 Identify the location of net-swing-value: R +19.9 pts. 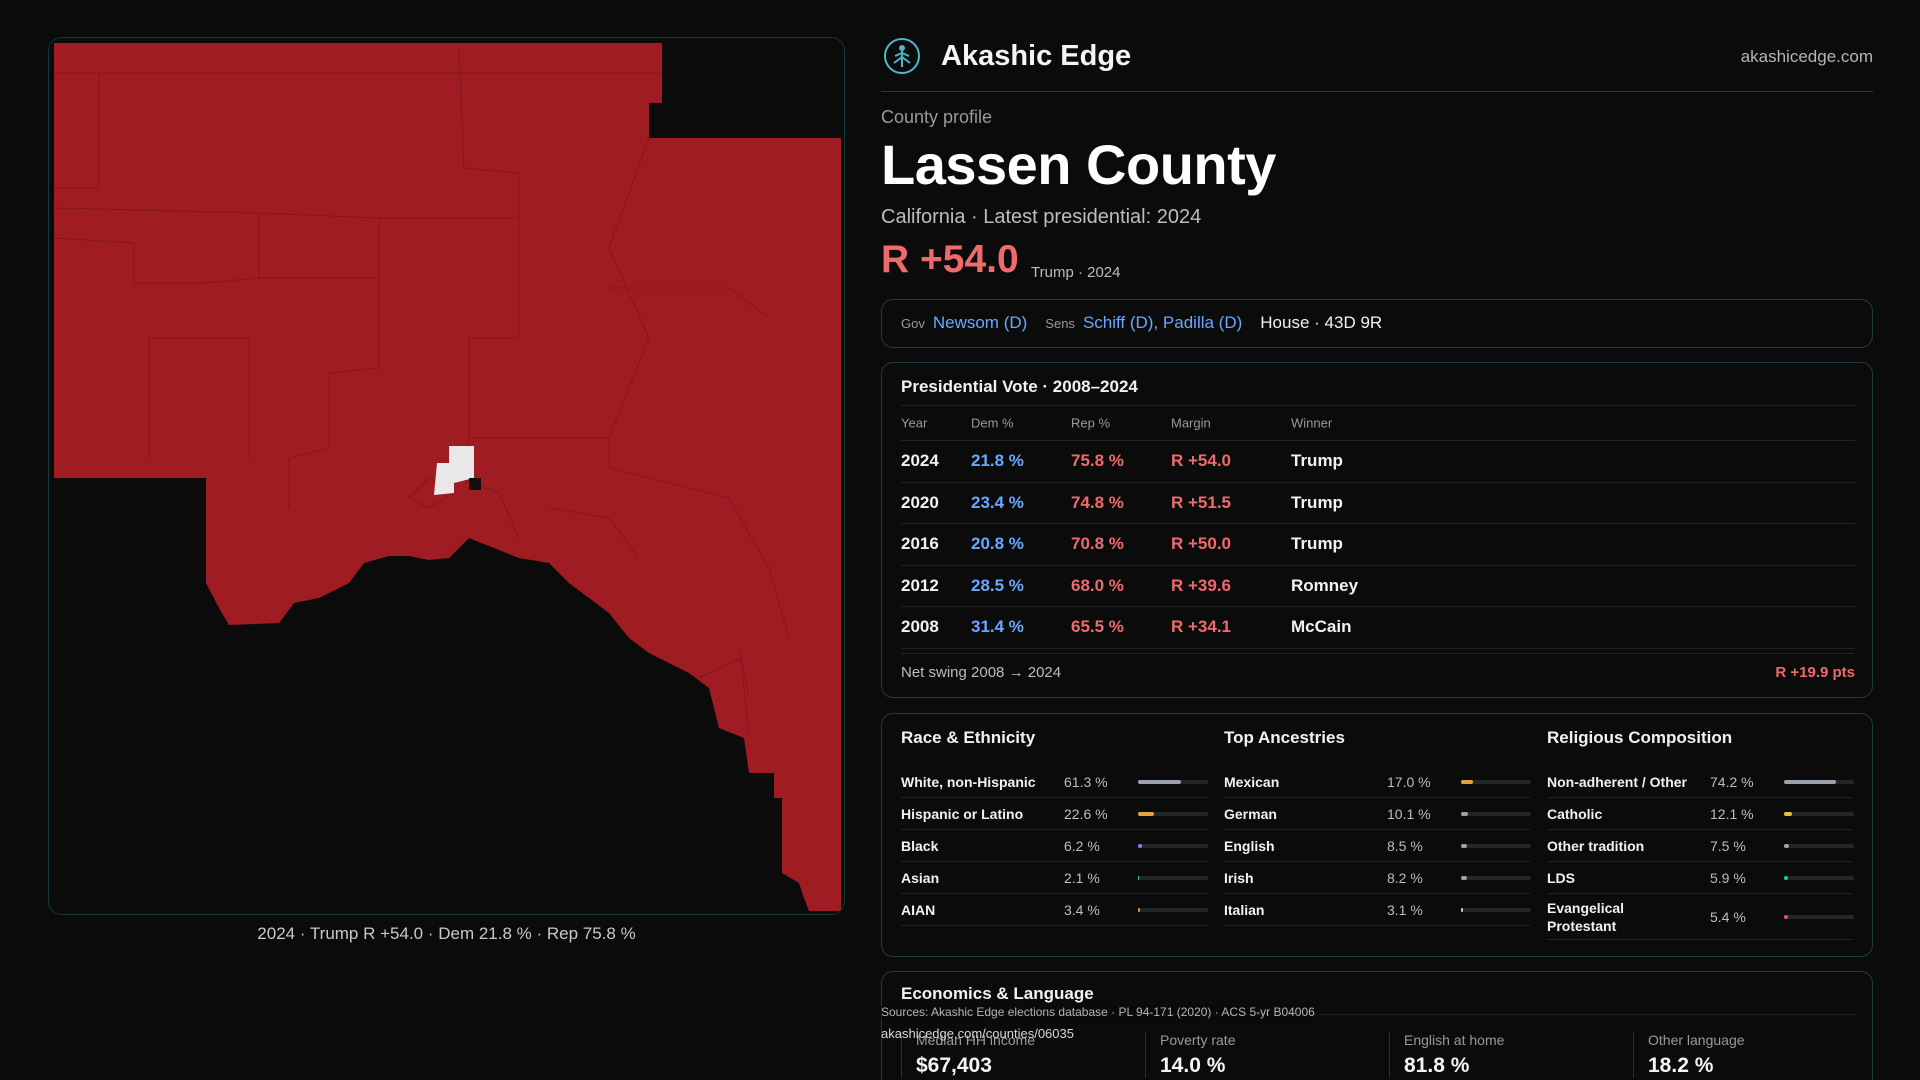
(1815, 672).